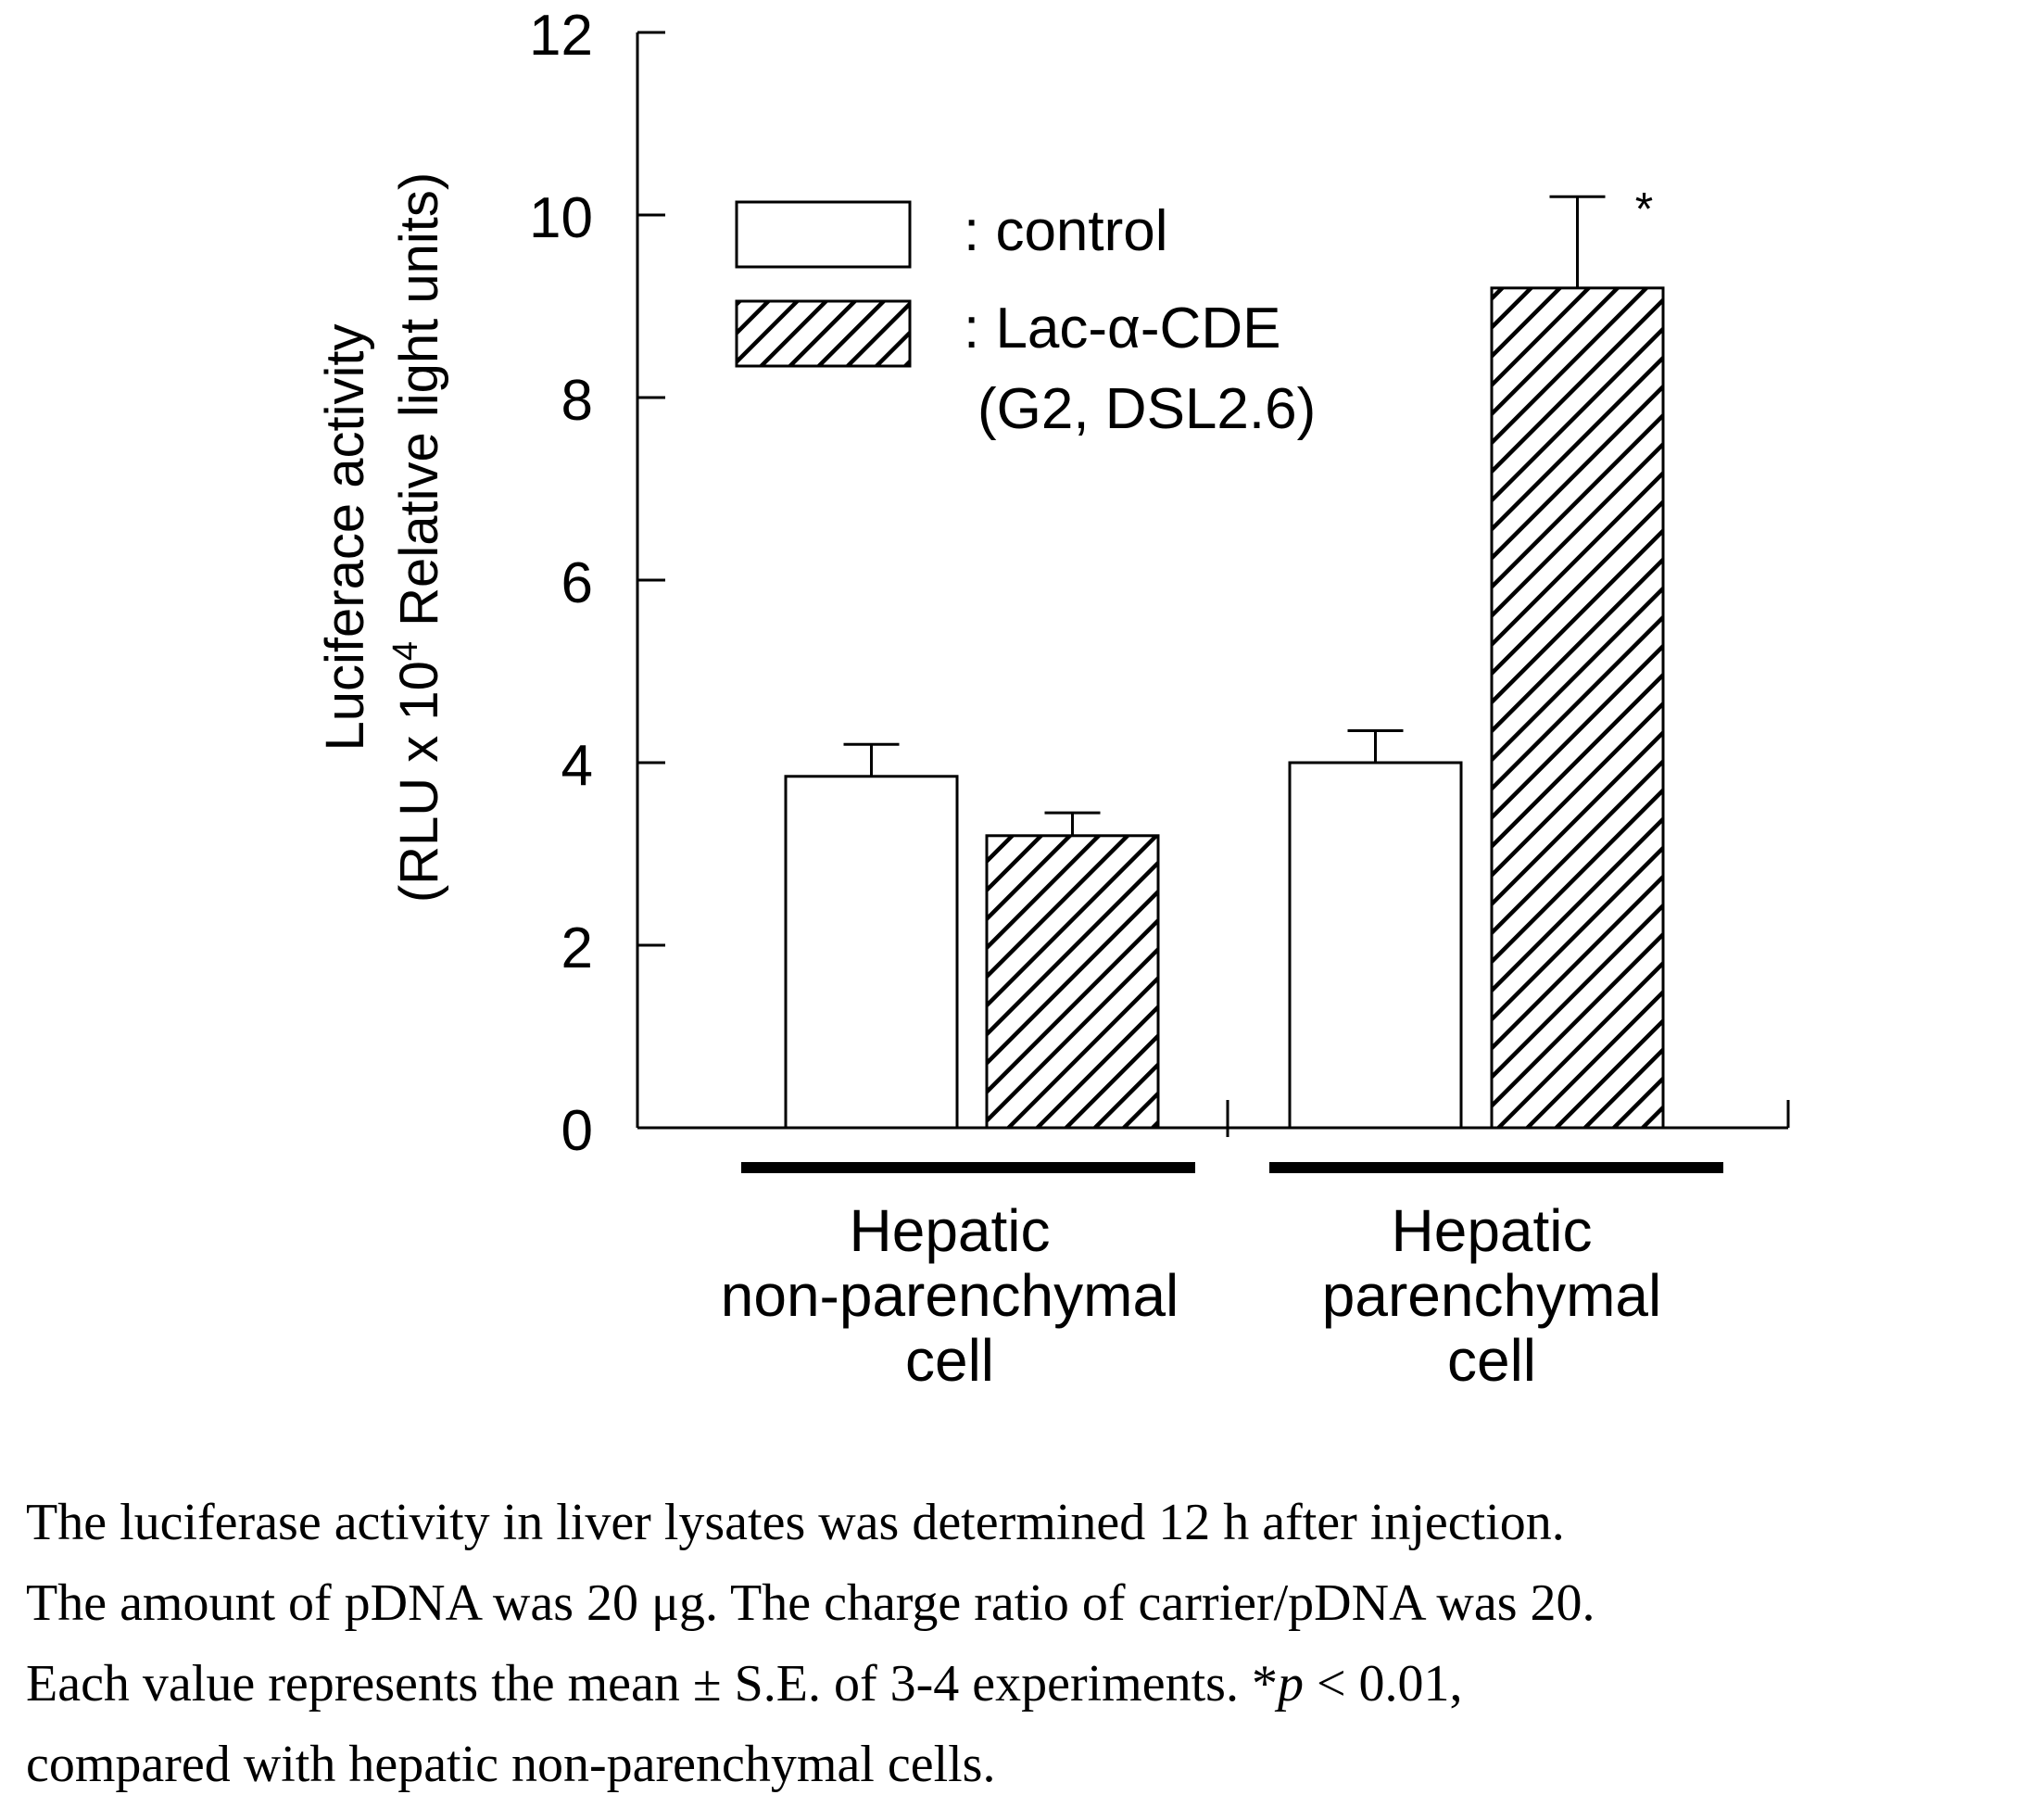  What do you see at coordinates (950, 1295) in the screenshot?
I see `x-group-label-1: non-parenchymal` at bounding box center [950, 1295].